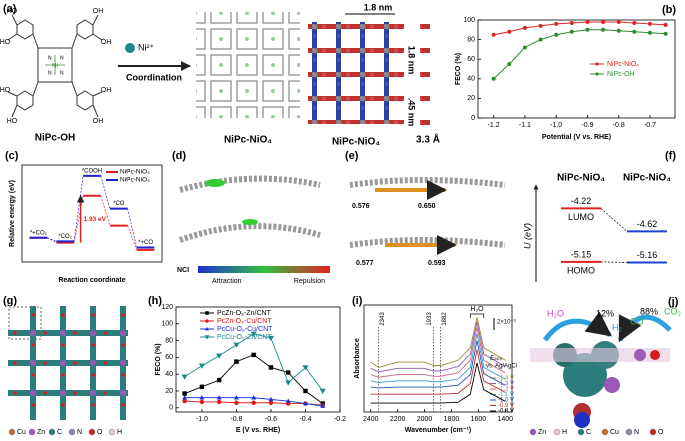  What do you see at coordinates (479, 419) in the screenshot?
I see `x-tick-label: 1600` at bounding box center [479, 419].